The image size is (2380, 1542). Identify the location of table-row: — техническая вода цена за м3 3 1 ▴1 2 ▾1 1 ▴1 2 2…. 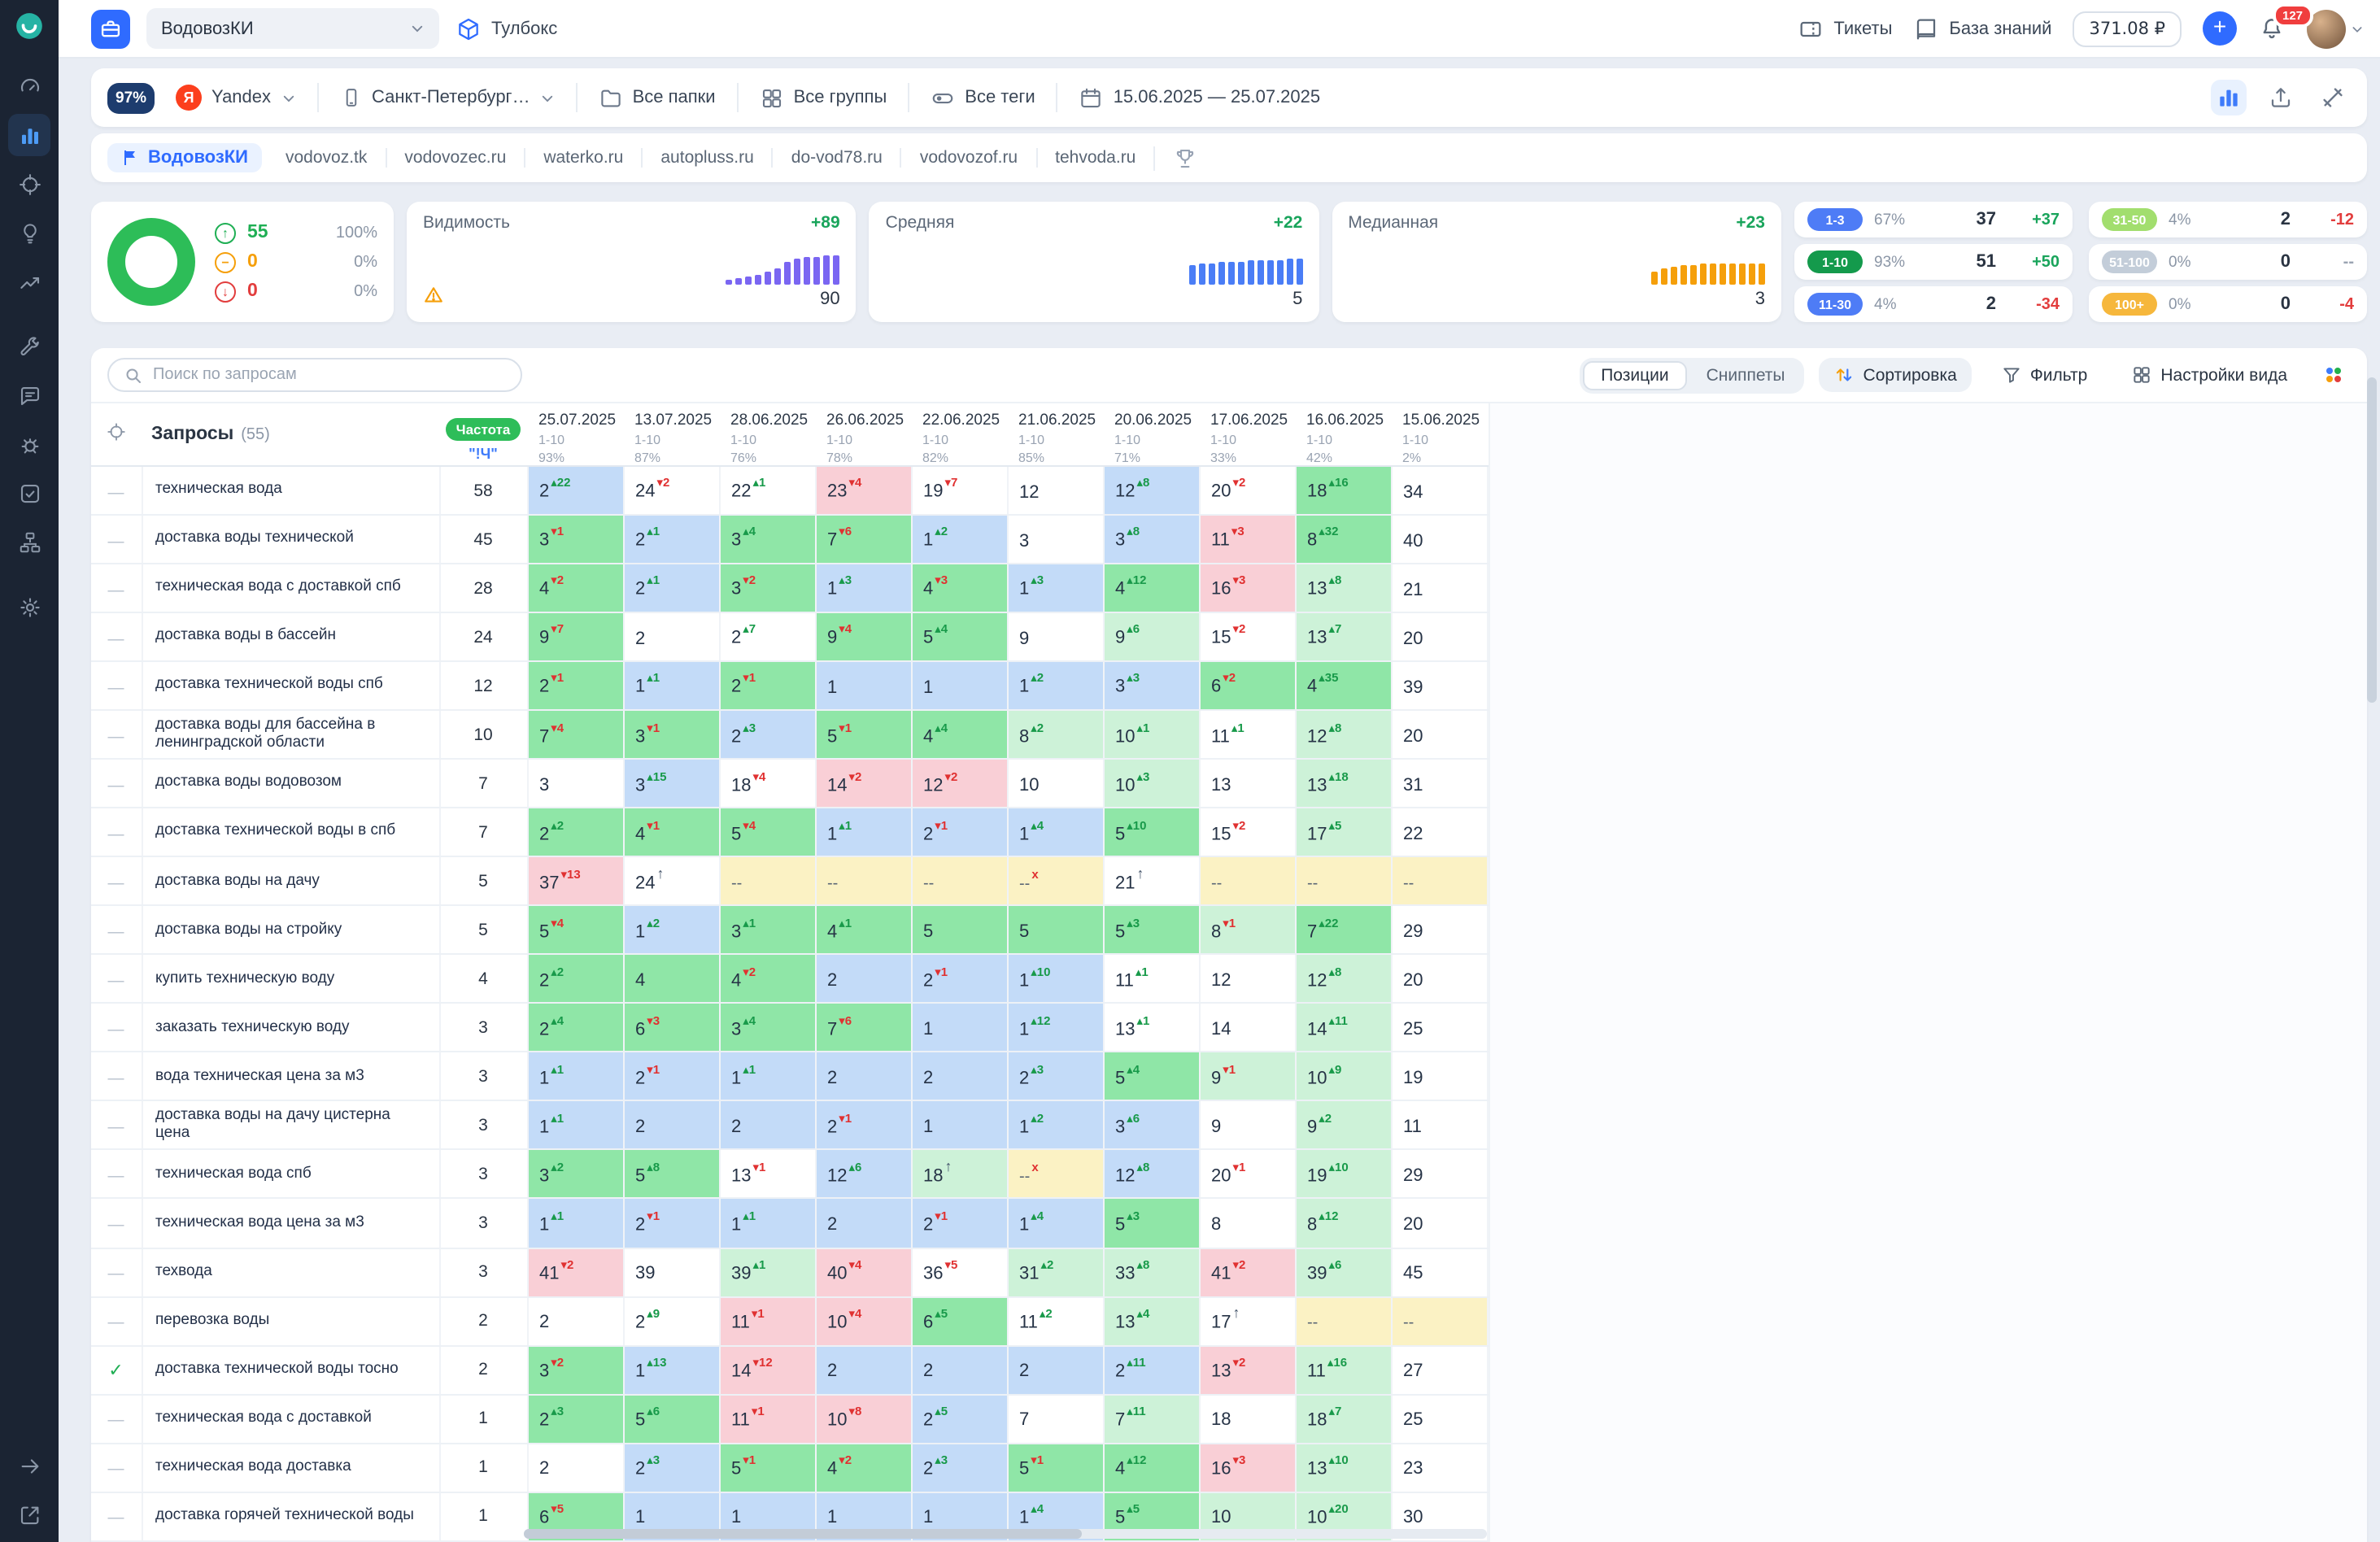
(789, 1223).